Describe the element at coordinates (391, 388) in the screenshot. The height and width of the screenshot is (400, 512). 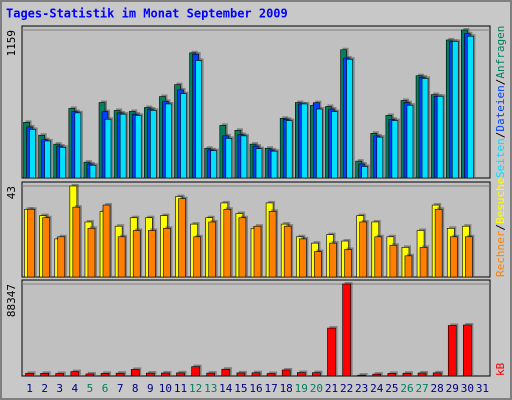
I see `x-tick-label: 25` at that location.